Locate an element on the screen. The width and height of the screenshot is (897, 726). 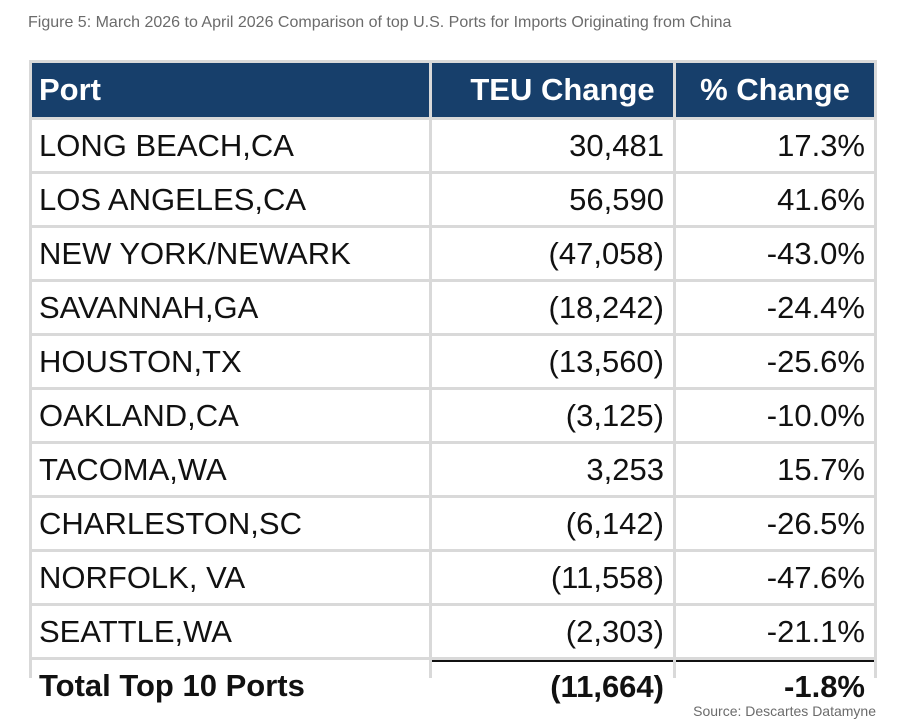
teu-change-cell: (11,558) is located at coordinates (552, 577).